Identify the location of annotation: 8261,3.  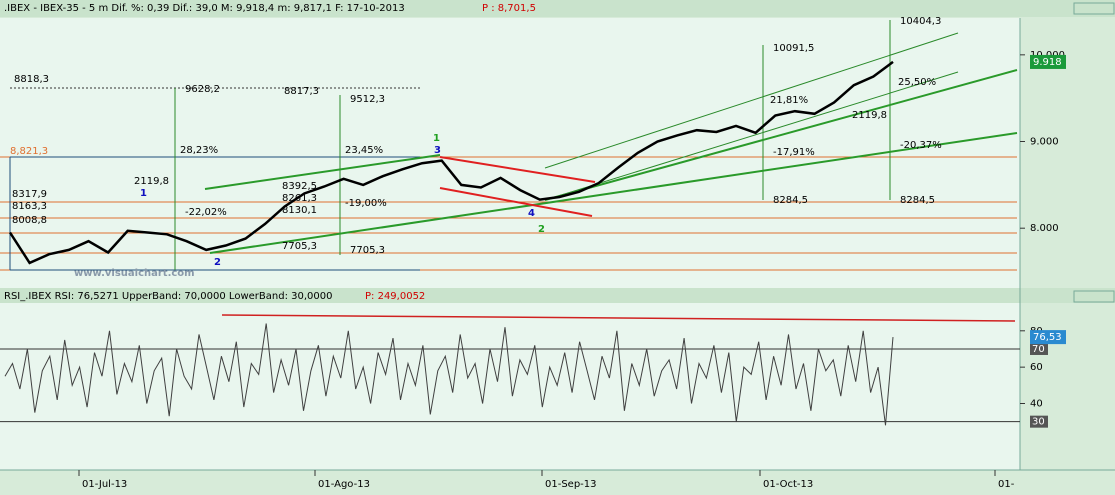
(299, 198).